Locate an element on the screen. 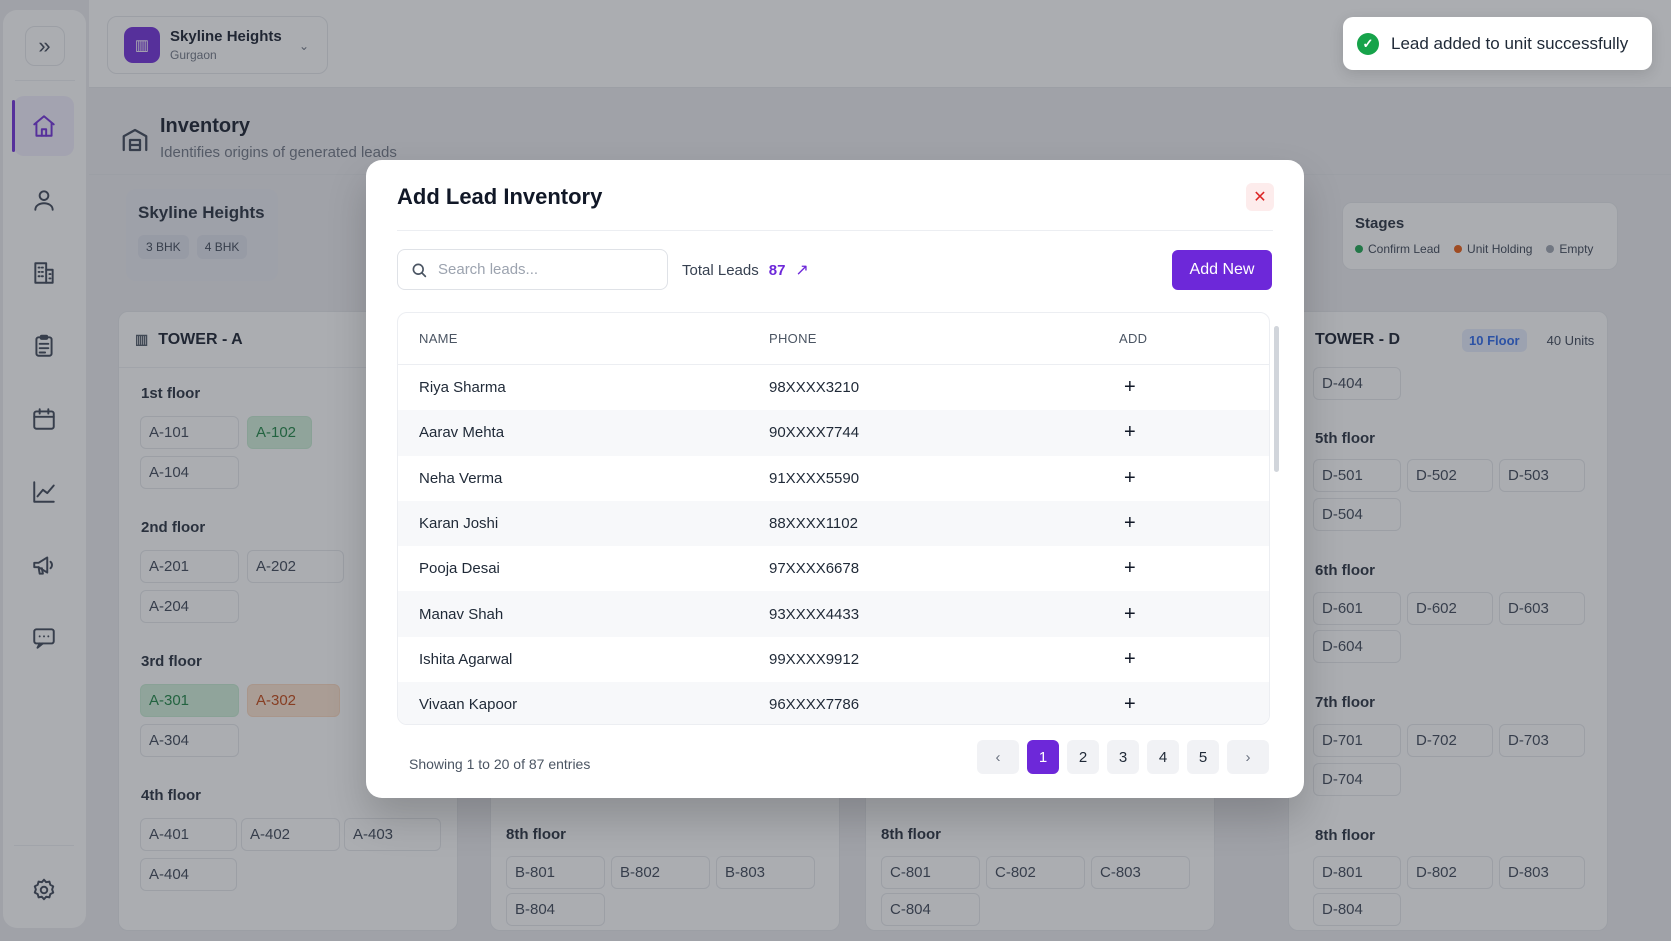 The height and width of the screenshot is (941, 1671). unit-cell: D-801 is located at coordinates (1357, 872).